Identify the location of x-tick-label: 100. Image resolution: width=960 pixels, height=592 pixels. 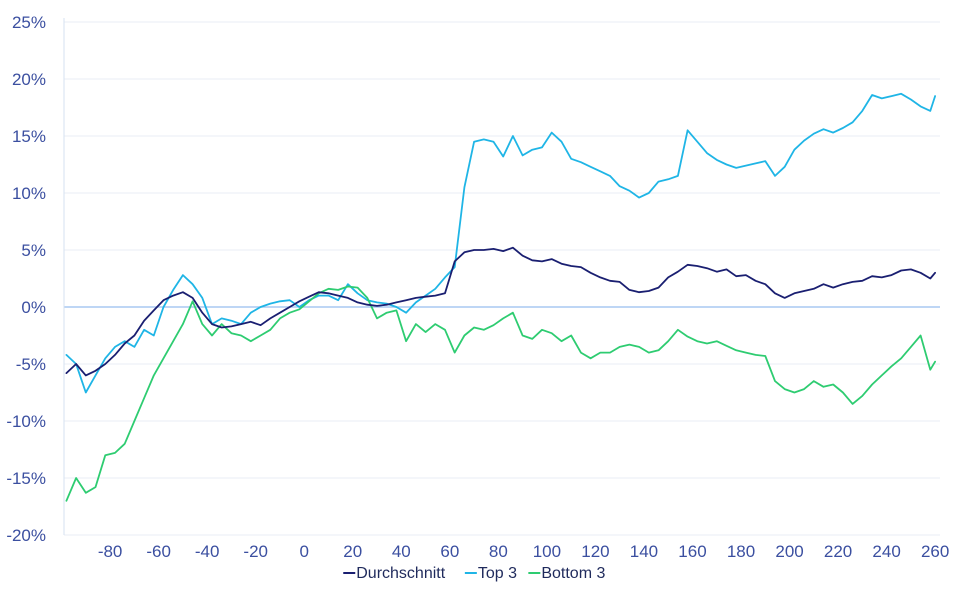
(547, 551).